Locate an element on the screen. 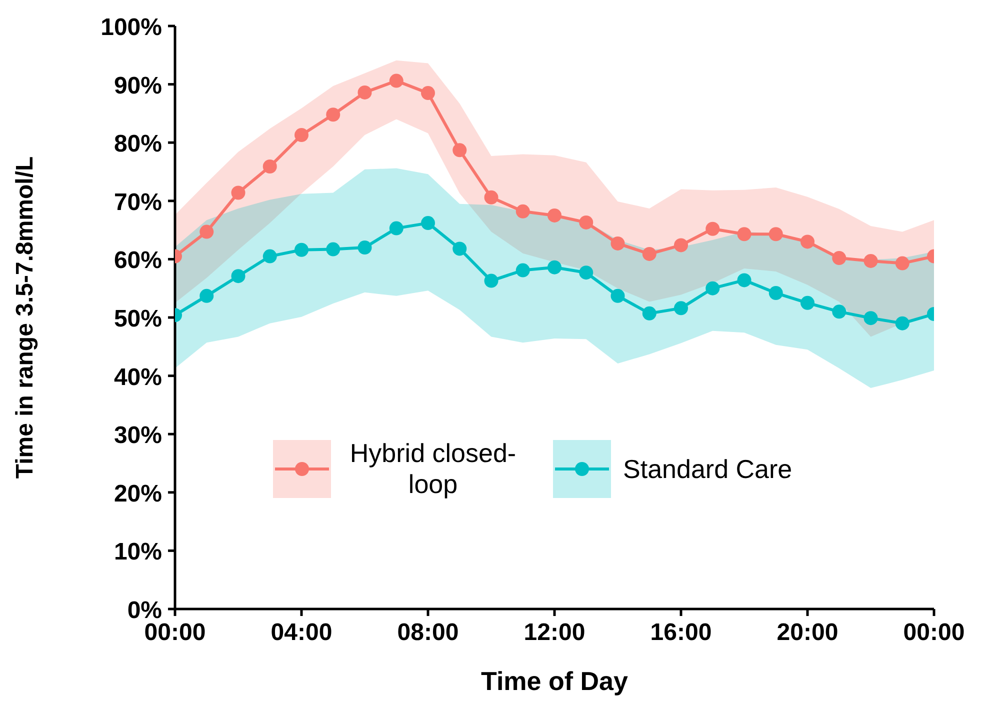 This screenshot has width=985, height=704. y-tick-label: 90% is located at coordinates (138, 86).